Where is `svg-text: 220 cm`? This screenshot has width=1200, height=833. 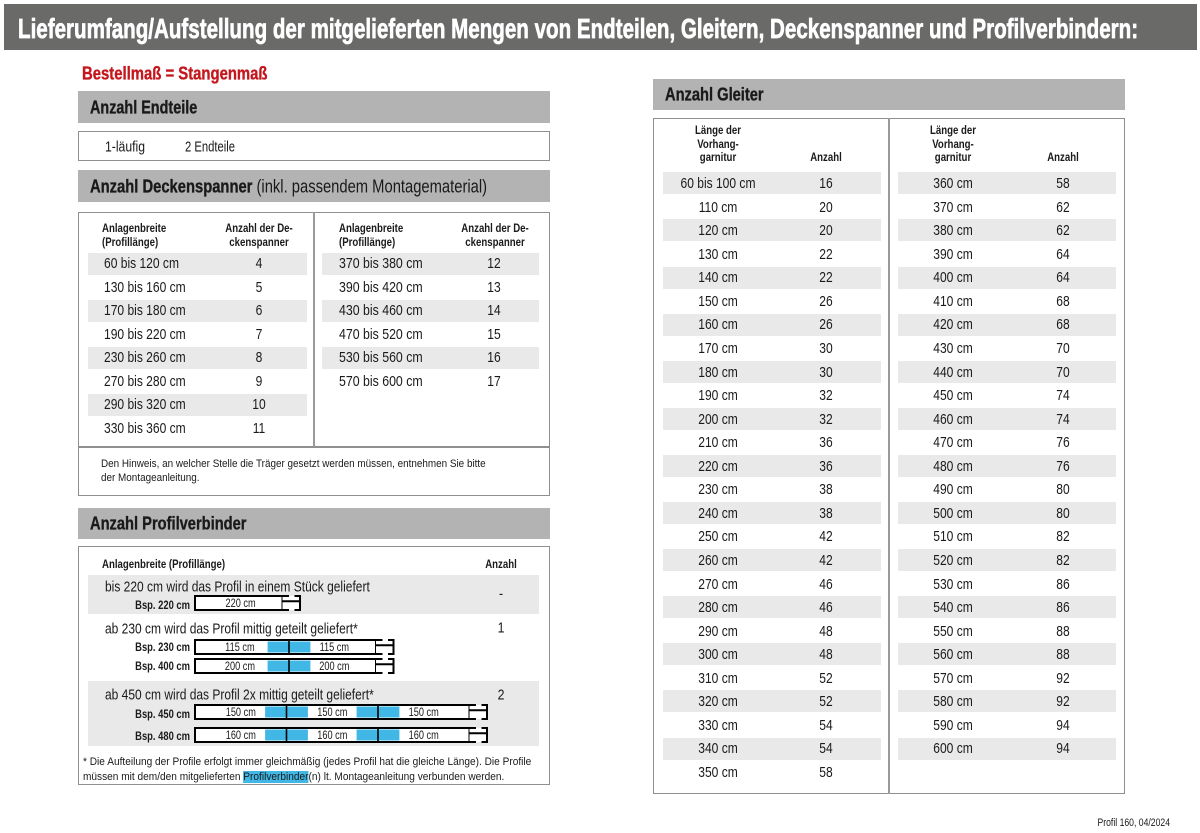
svg-text: 220 cm is located at coordinates (240, 605).